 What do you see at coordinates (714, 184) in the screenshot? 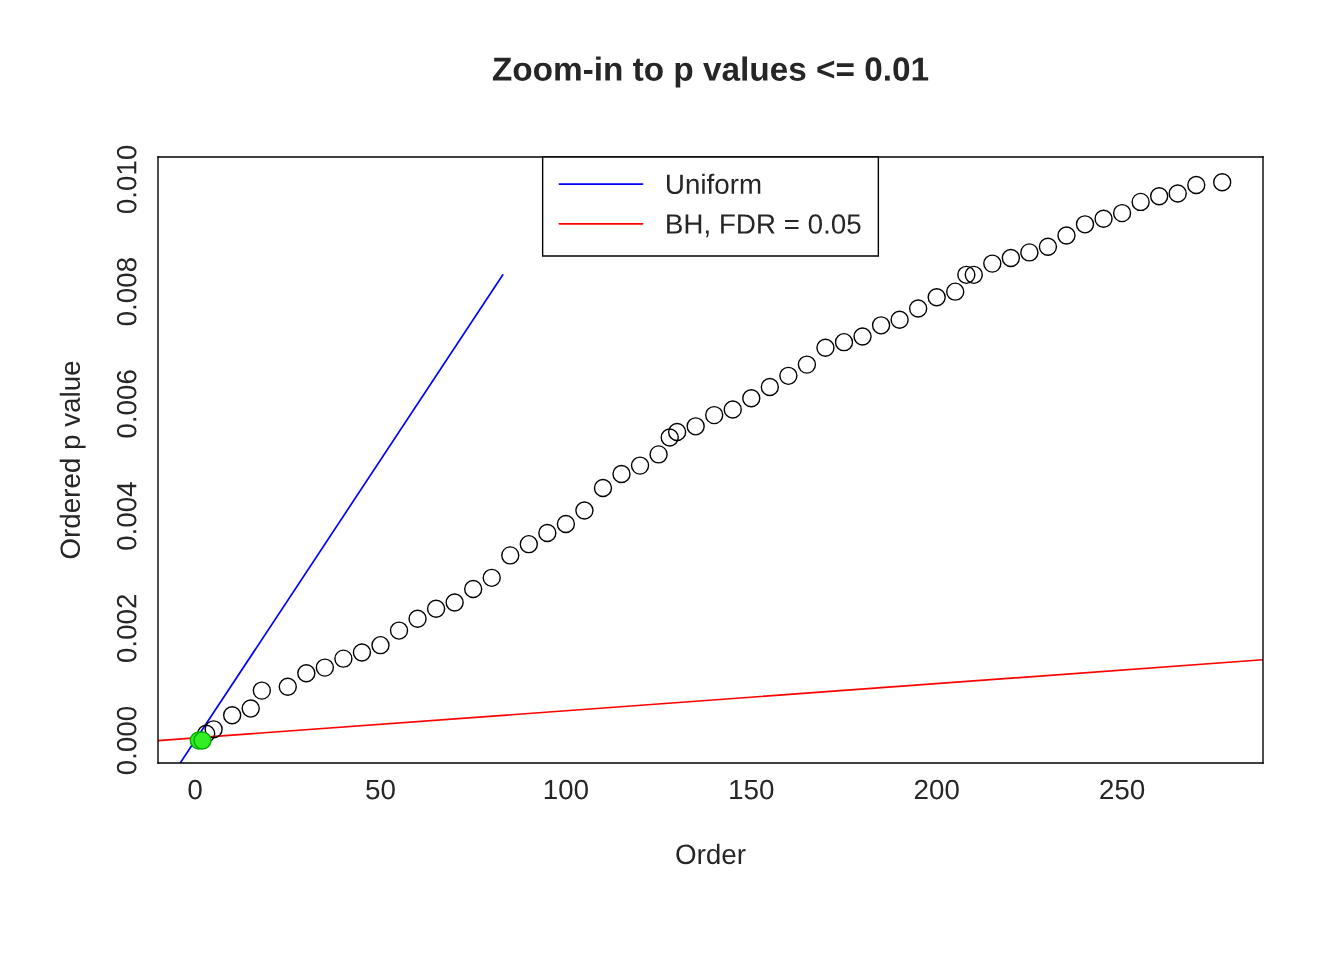
I see `legend-label: Uniform` at bounding box center [714, 184].